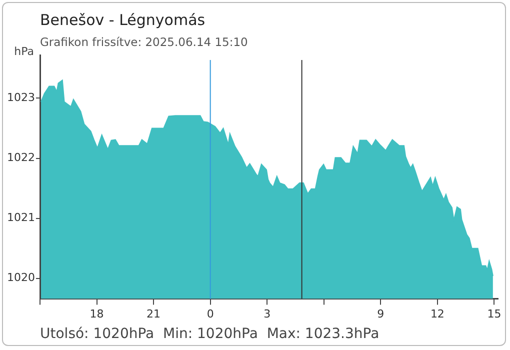 The height and width of the screenshot is (350, 510). What do you see at coordinates (267, 313) in the screenshot?
I see `x-tick-label: 3` at bounding box center [267, 313].